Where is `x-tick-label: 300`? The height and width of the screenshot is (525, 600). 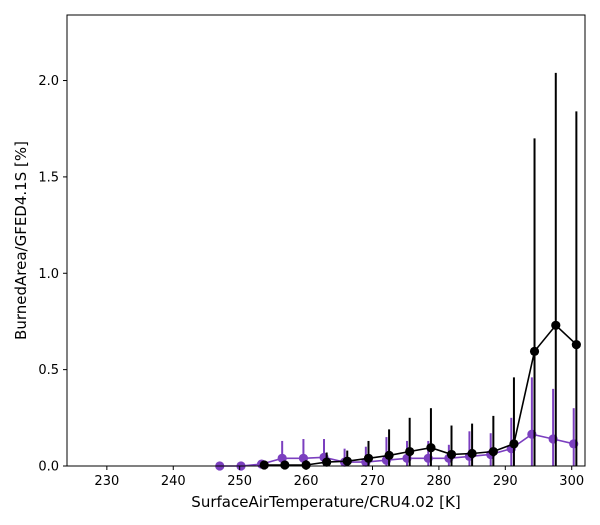
x-tick-label: 300 is located at coordinates (571, 481).